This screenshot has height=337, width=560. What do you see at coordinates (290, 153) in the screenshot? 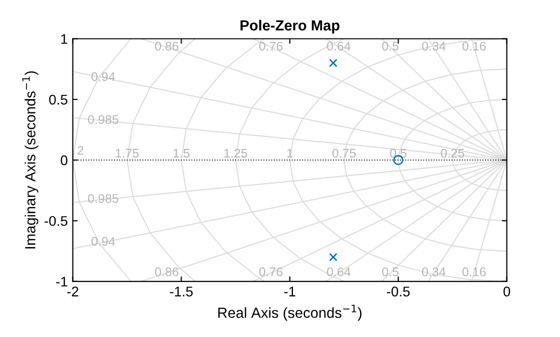
I see `series-label: 1` at bounding box center [290, 153].